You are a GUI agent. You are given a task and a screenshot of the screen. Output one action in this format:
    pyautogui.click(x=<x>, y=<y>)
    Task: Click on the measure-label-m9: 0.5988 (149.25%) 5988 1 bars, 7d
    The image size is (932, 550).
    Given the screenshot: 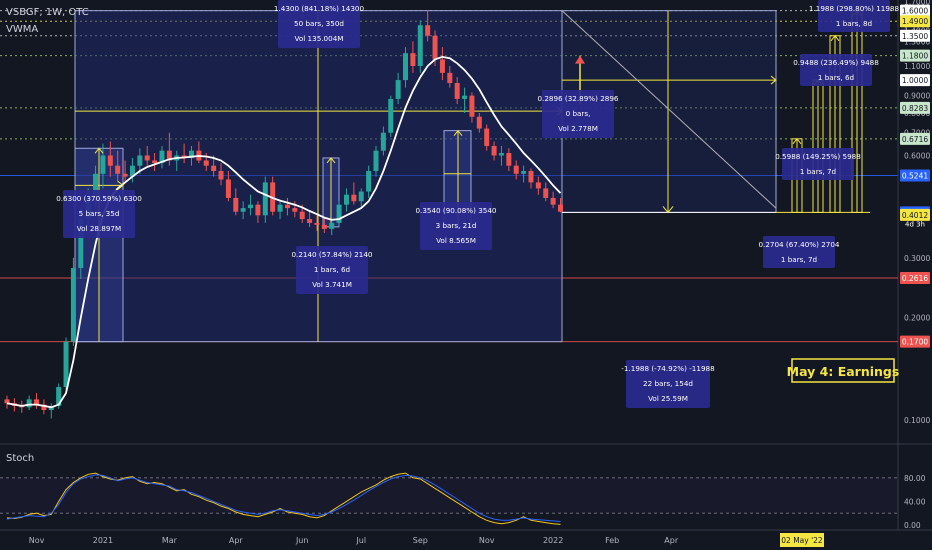 What is the action you would take?
    pyautogui.click(x=818, y=164)
    